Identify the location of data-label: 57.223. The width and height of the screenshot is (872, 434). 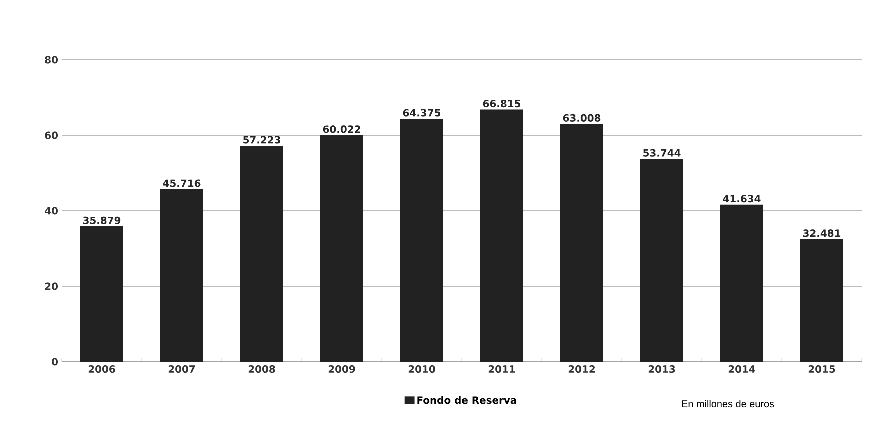
(262, 140).